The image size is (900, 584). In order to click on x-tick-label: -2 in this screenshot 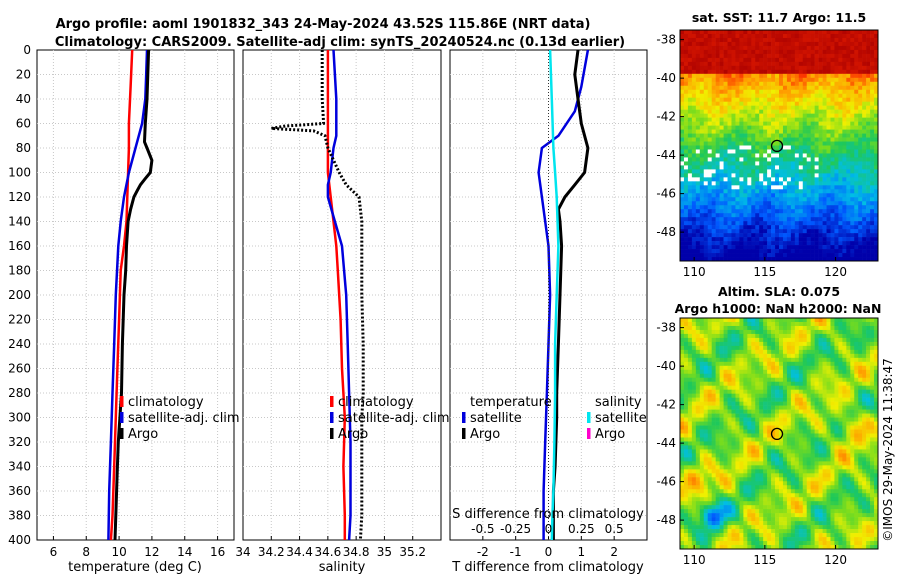, I will do `click(483, 552)`.